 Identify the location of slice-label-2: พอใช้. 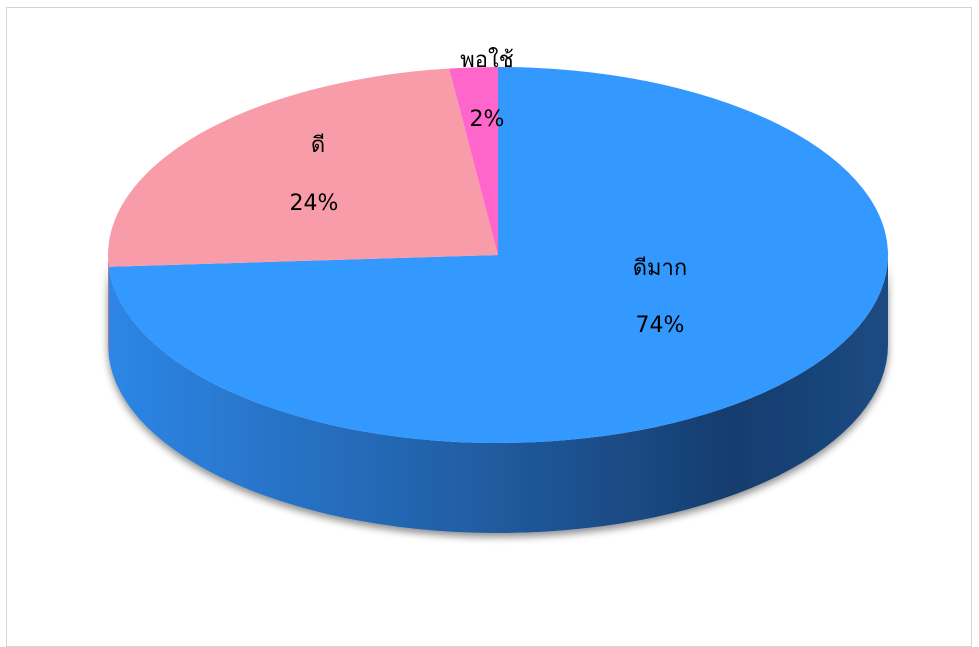
(486, 60).